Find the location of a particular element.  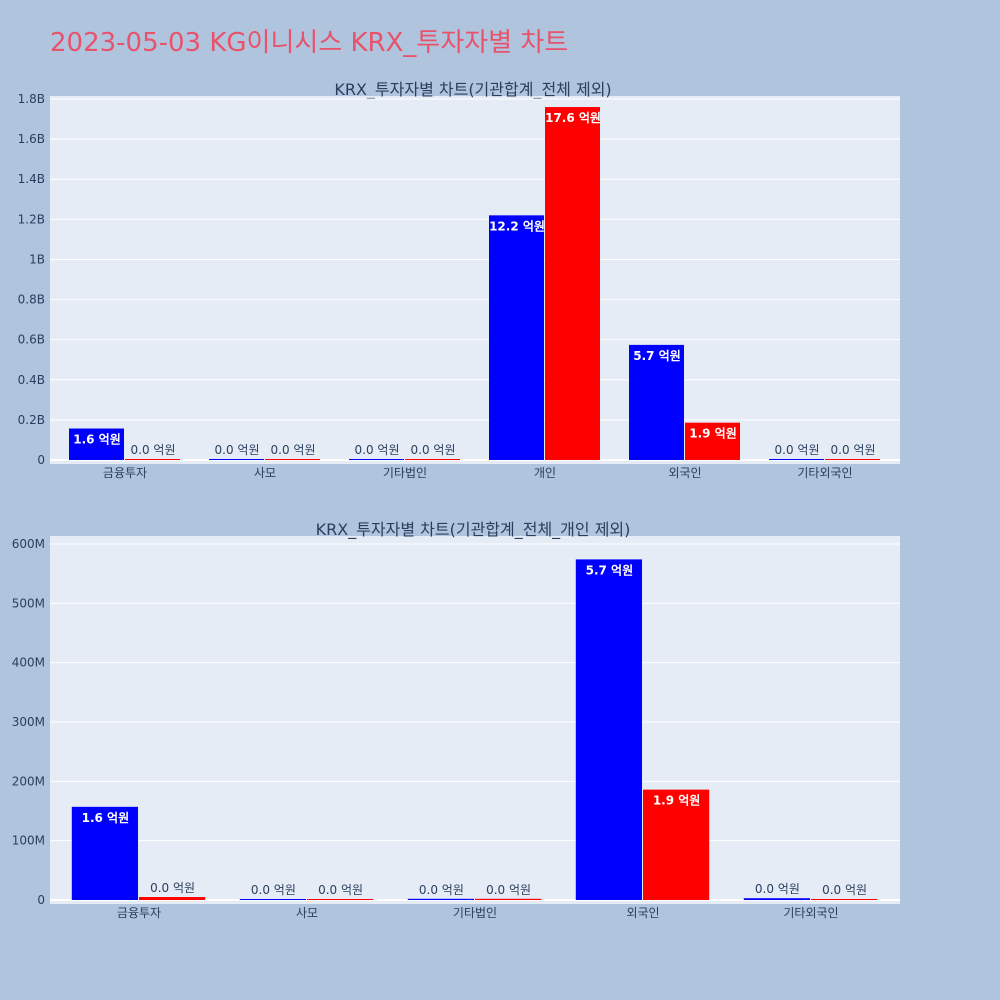

chart-title: KRX_투자자별 차트(기관합계_전체_개인 제외) is located at coordinates (473, 530).